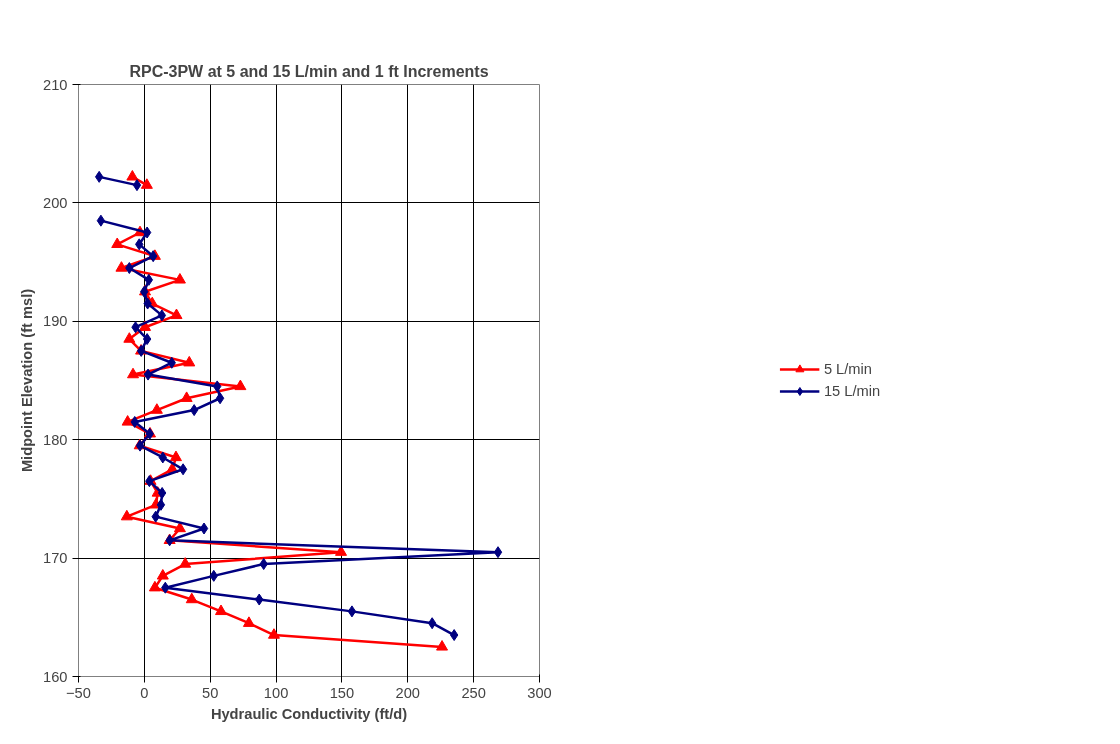  What do you see at coordinates (473, 692) in the screenshot?
I see `x-tick-label: 250` at bounding box center [473, 692].